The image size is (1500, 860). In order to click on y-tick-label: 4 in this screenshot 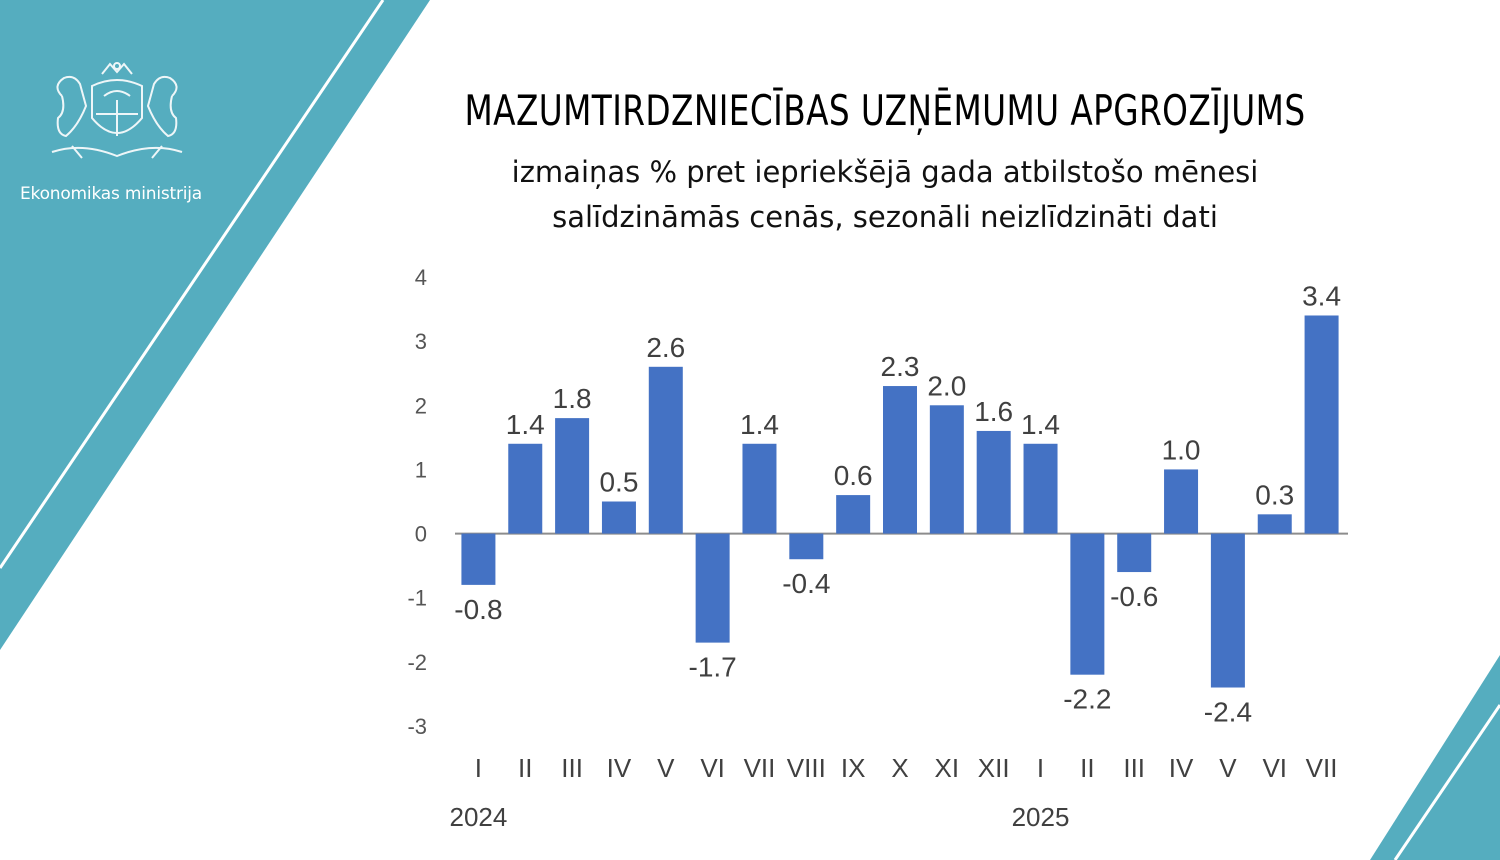, I will do `click(421, 277)`.